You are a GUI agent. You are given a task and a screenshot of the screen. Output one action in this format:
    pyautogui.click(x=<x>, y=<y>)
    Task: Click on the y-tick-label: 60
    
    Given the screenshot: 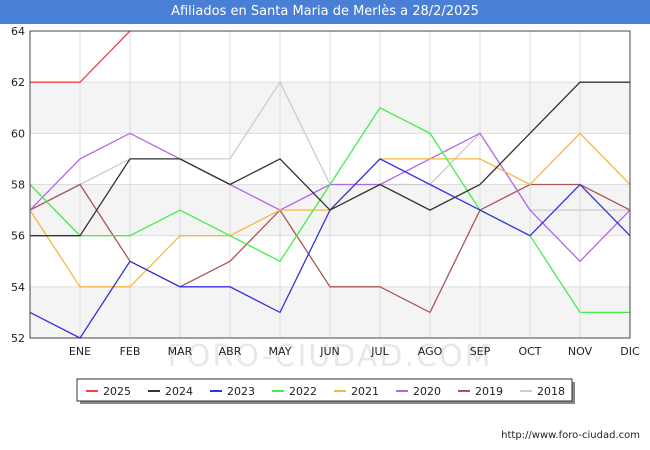 What is the action you would take?
    pyautogui.click(x=18, y=133)
    